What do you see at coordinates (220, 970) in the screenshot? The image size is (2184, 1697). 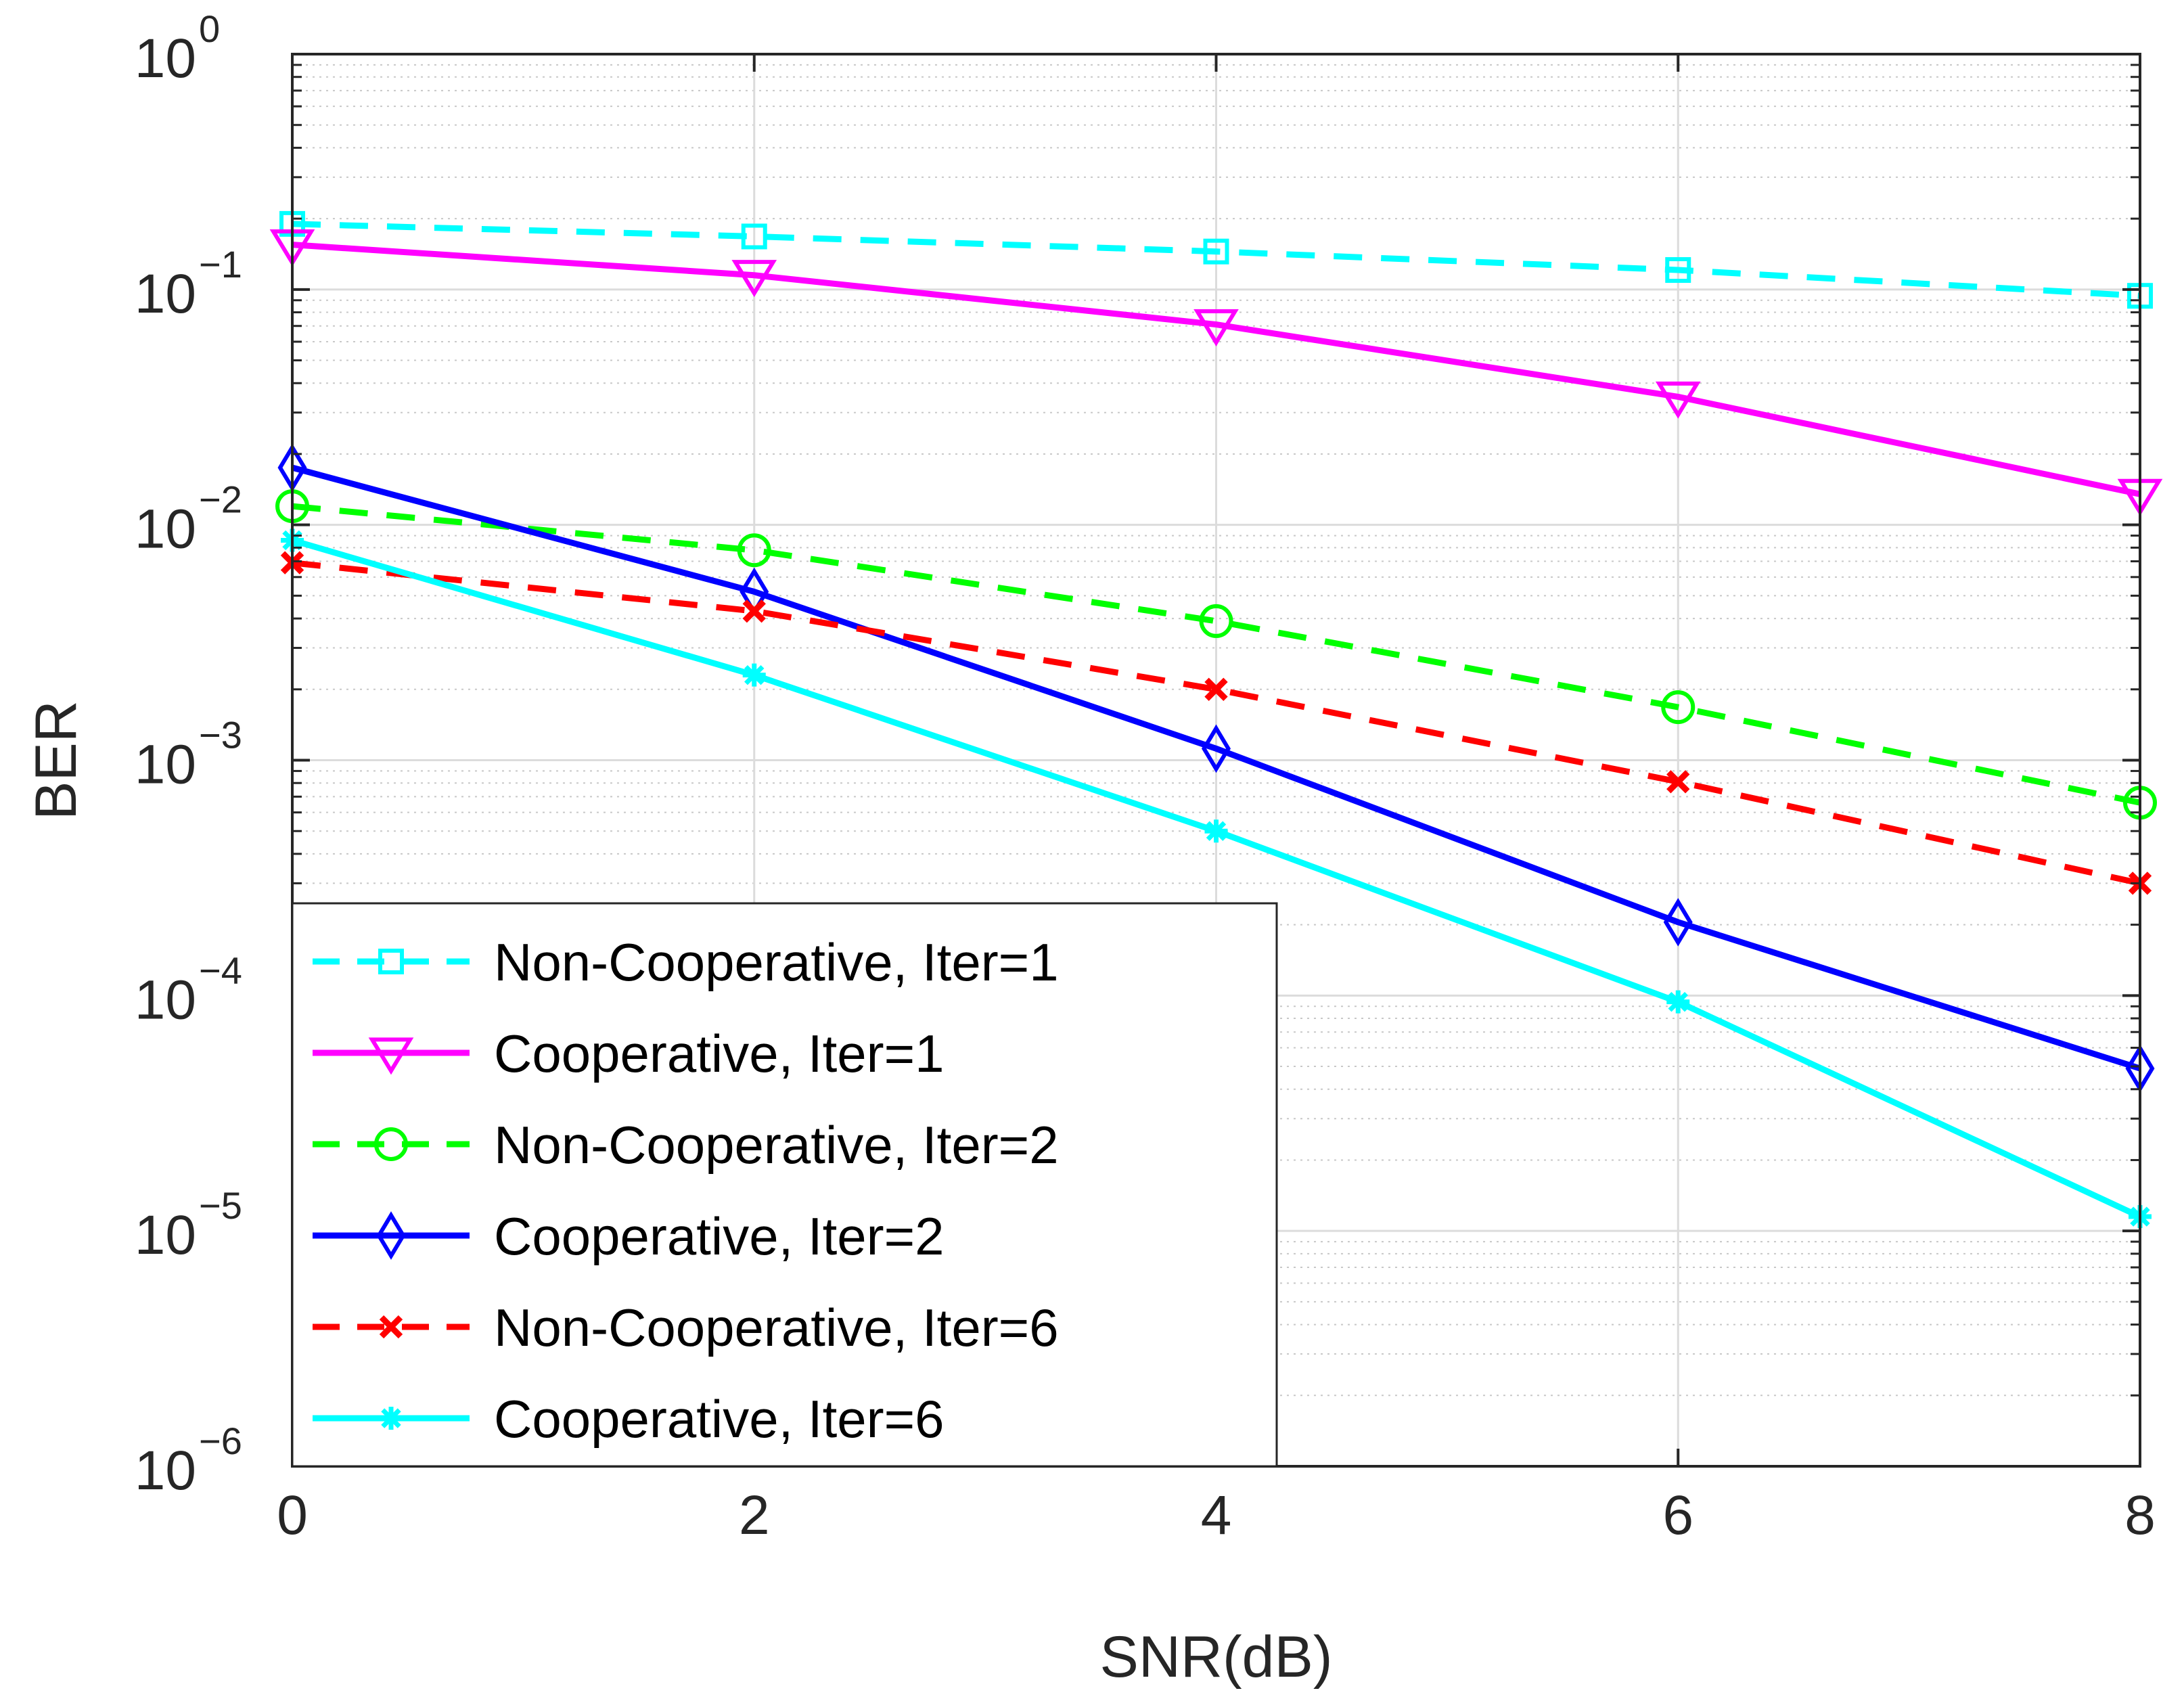 I see `y-tick-exponent: −4` at bounding box center [220, 970].